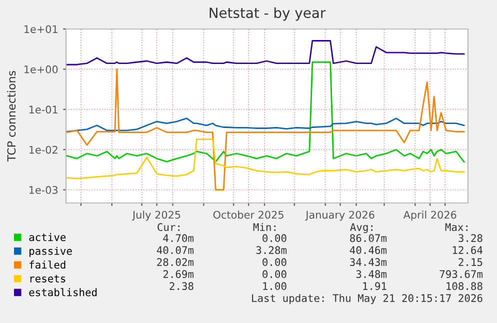 This screenshot has height=323, width=497. Describe the element at coordinates (470, 262) in the screenshot. I see `text: 2.15` at that location.